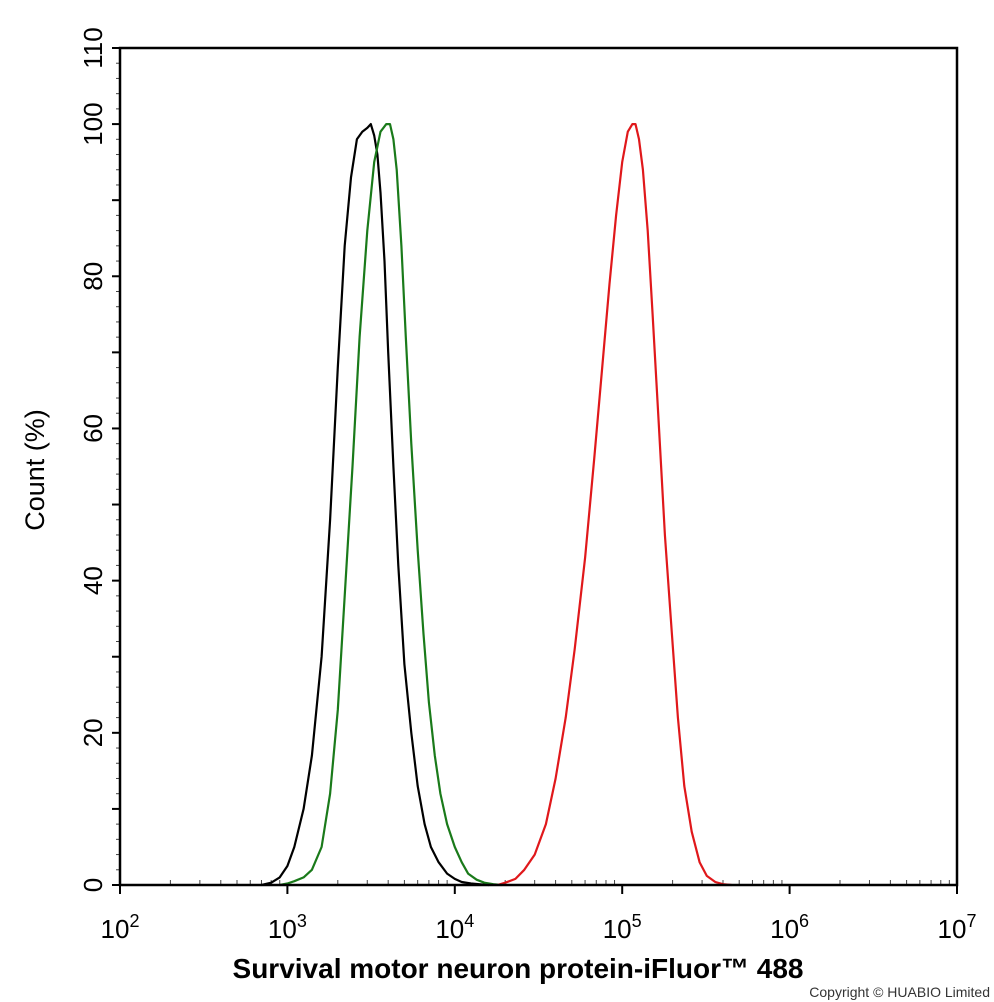  What do you see at coordinates (957, 927) in the screenshot?
I see `x-tick-label: 10⁷` at bounding box center [957, 927].